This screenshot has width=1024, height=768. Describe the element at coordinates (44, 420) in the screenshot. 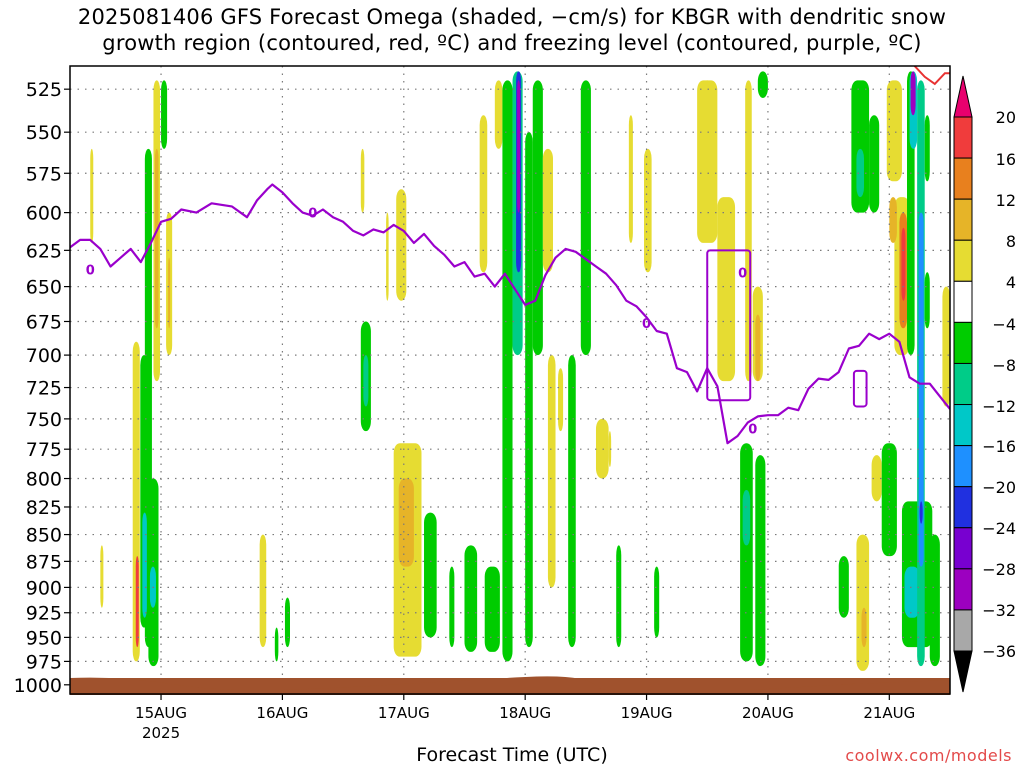

I see `y-tick-label: 750` at that location.